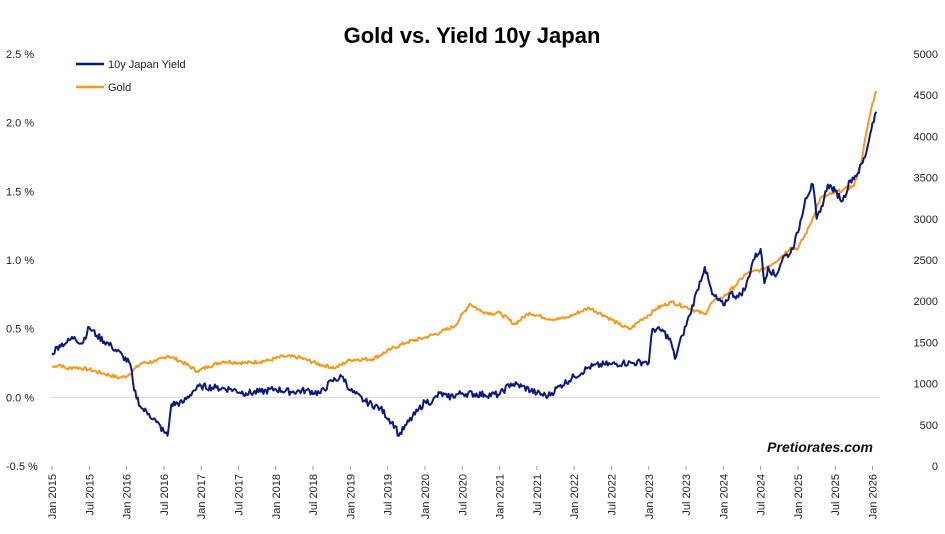 This screenshot has height=534, width=945. What do you see at coordinates (131, 76) in the screenshot?
I see `legend: 10y Japan Yield Gold` at bounding box center [131, 76].